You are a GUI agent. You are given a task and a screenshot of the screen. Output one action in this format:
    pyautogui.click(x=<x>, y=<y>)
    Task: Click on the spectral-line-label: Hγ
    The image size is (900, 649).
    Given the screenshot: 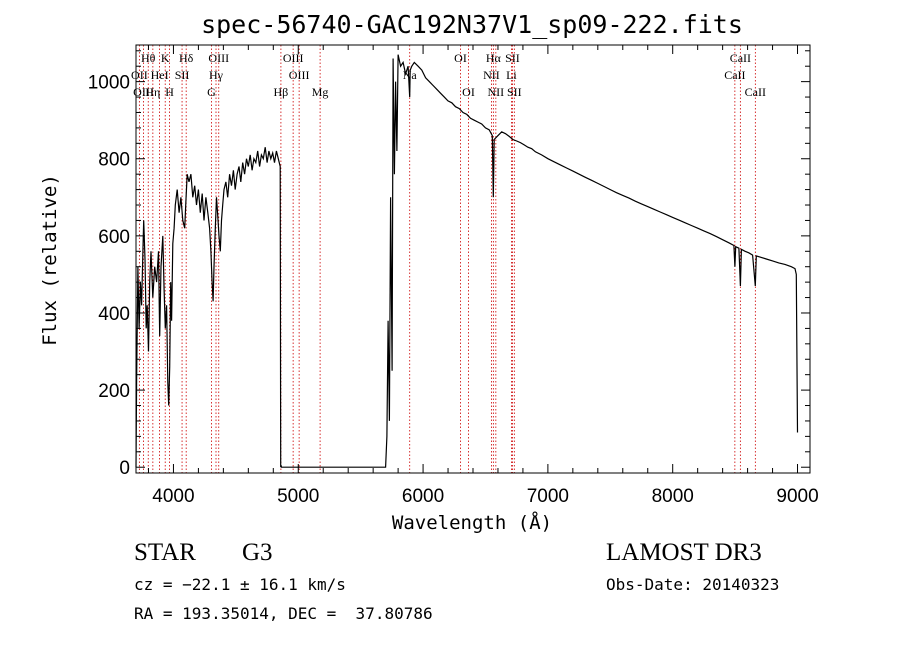 What is the action you would take?
    pyautogui.click(x=216, y=75)
    